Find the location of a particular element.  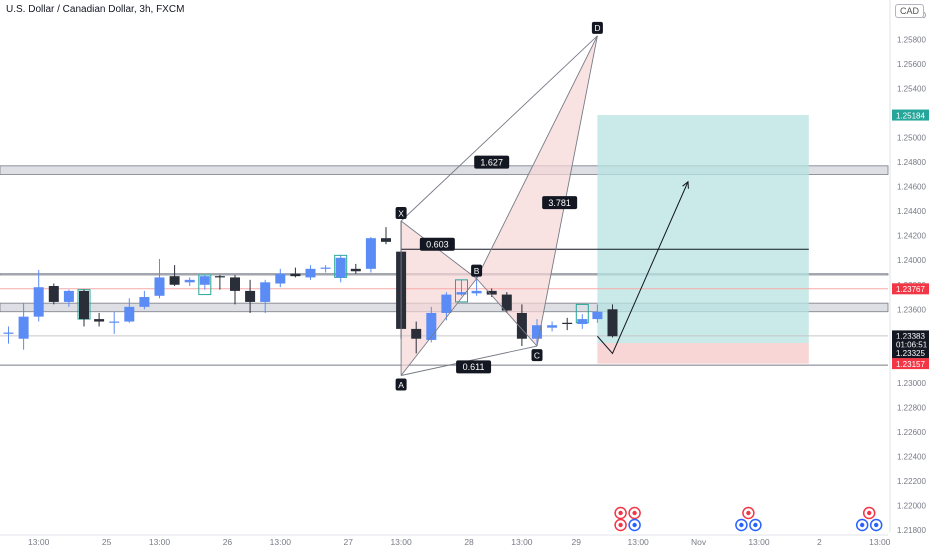

pattern-point-c-label: C is located at coordinates (537, 355).